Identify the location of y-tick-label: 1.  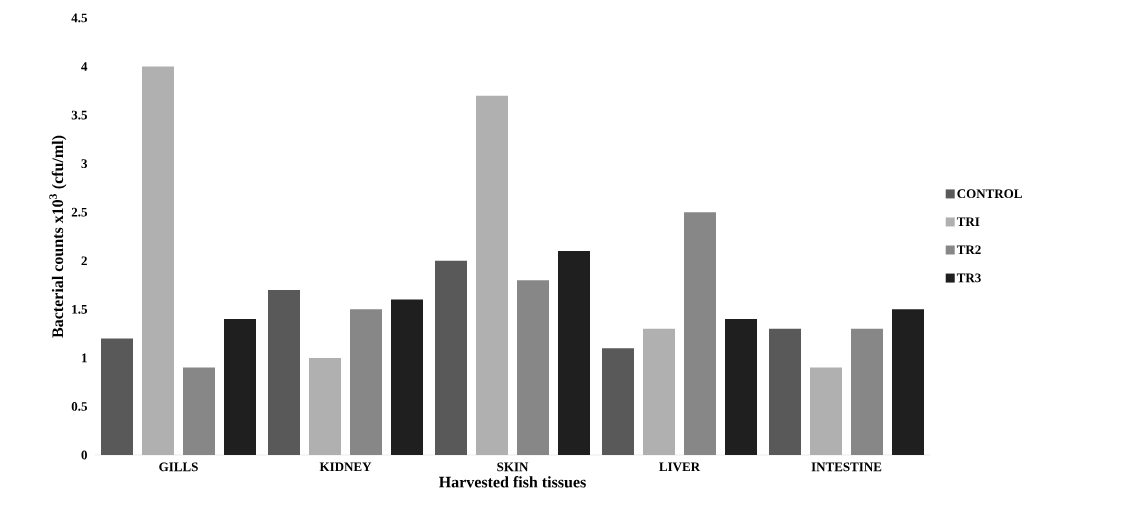
(84, 358).